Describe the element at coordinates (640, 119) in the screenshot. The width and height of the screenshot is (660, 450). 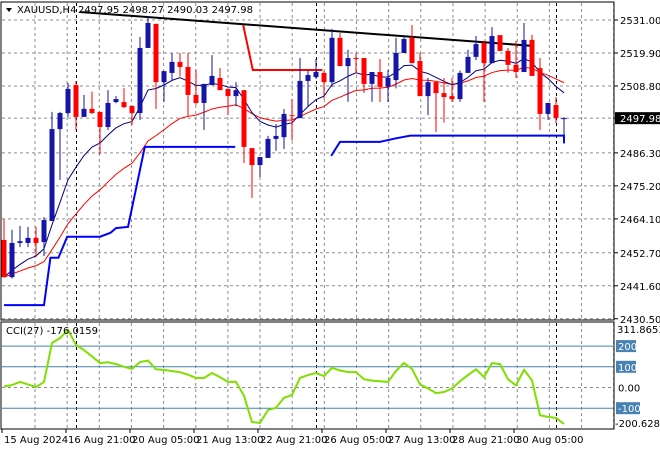
I see `current-price-label: 2497.98` at that location.